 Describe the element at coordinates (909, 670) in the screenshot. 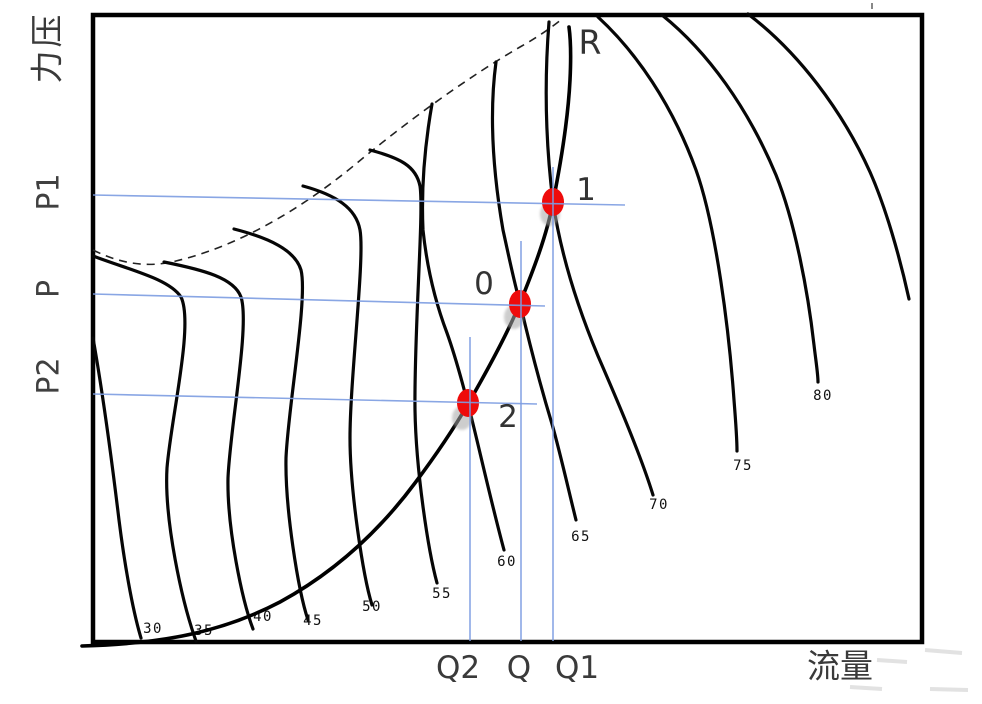

I see `watermark-remnant` at that location.